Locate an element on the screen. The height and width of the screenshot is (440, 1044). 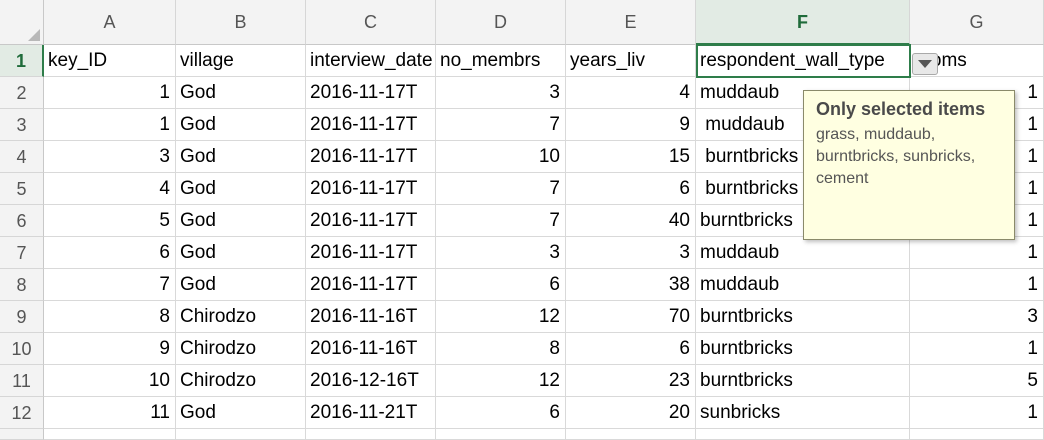
table-cell: 20 is located at coordinates (631, 413).